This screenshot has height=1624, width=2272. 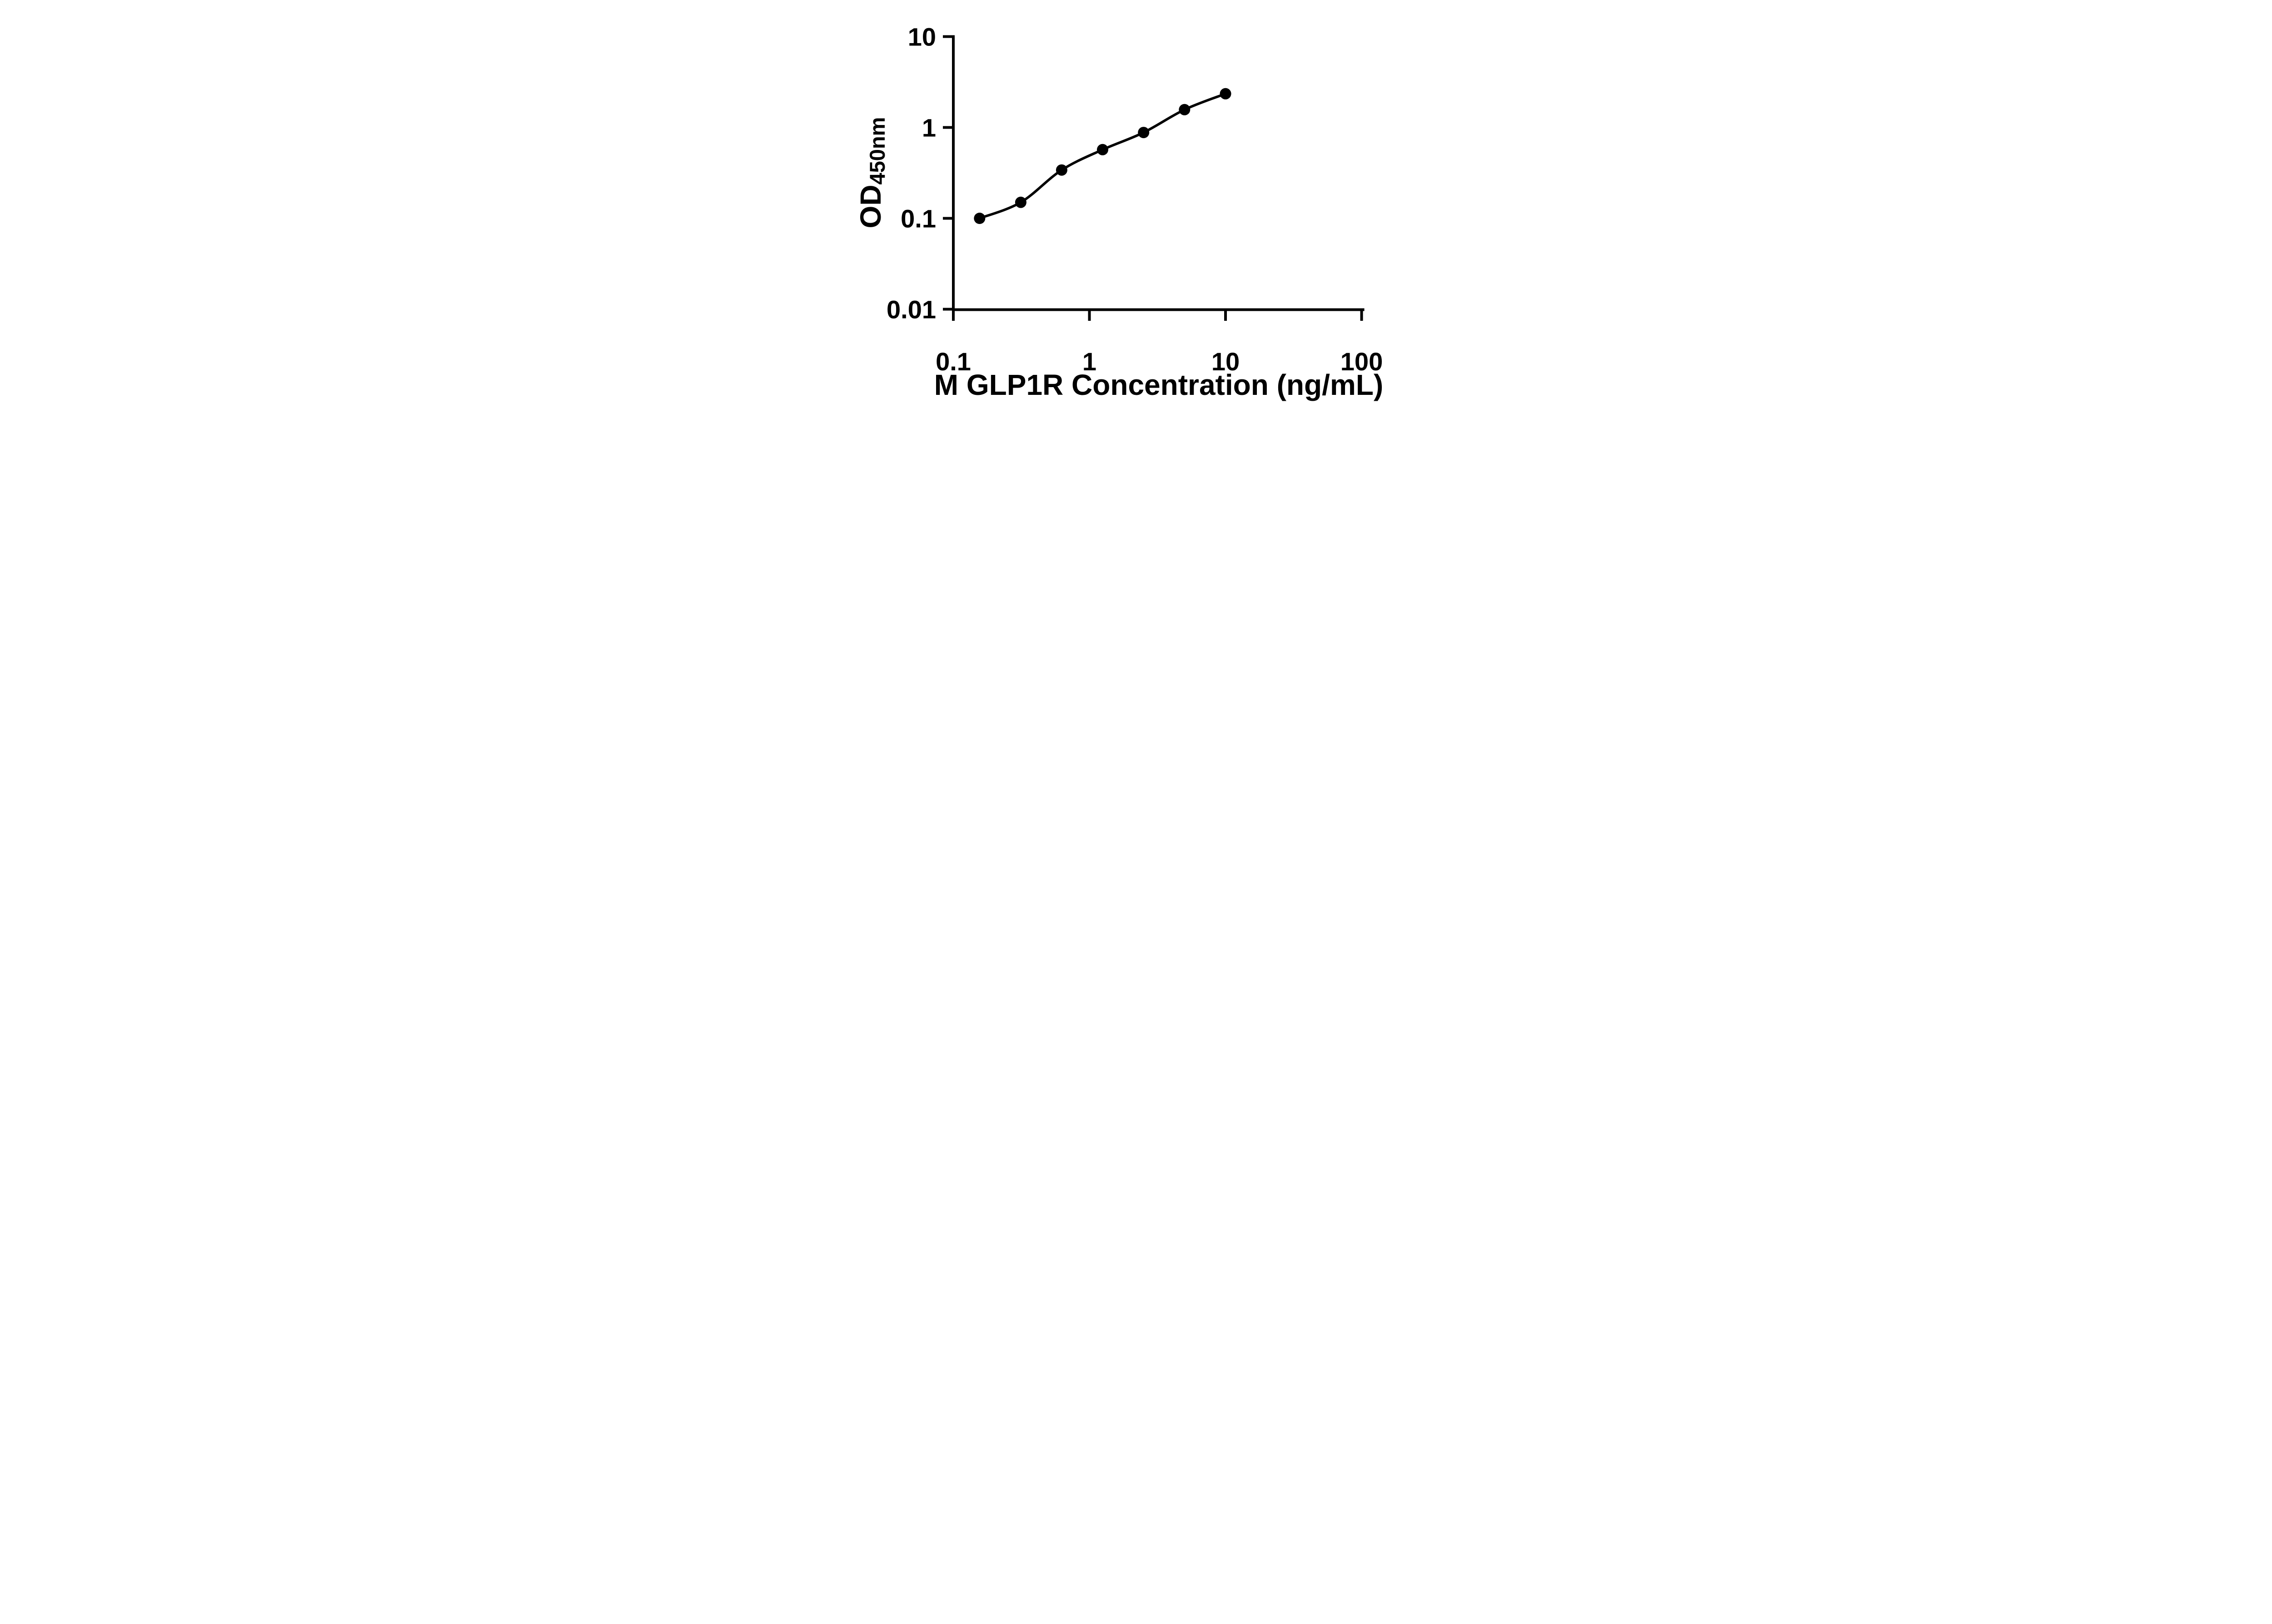 I want to click on y-axis-tick-labels: 0.01 0.1 1 10, so click(x=911, y=173).